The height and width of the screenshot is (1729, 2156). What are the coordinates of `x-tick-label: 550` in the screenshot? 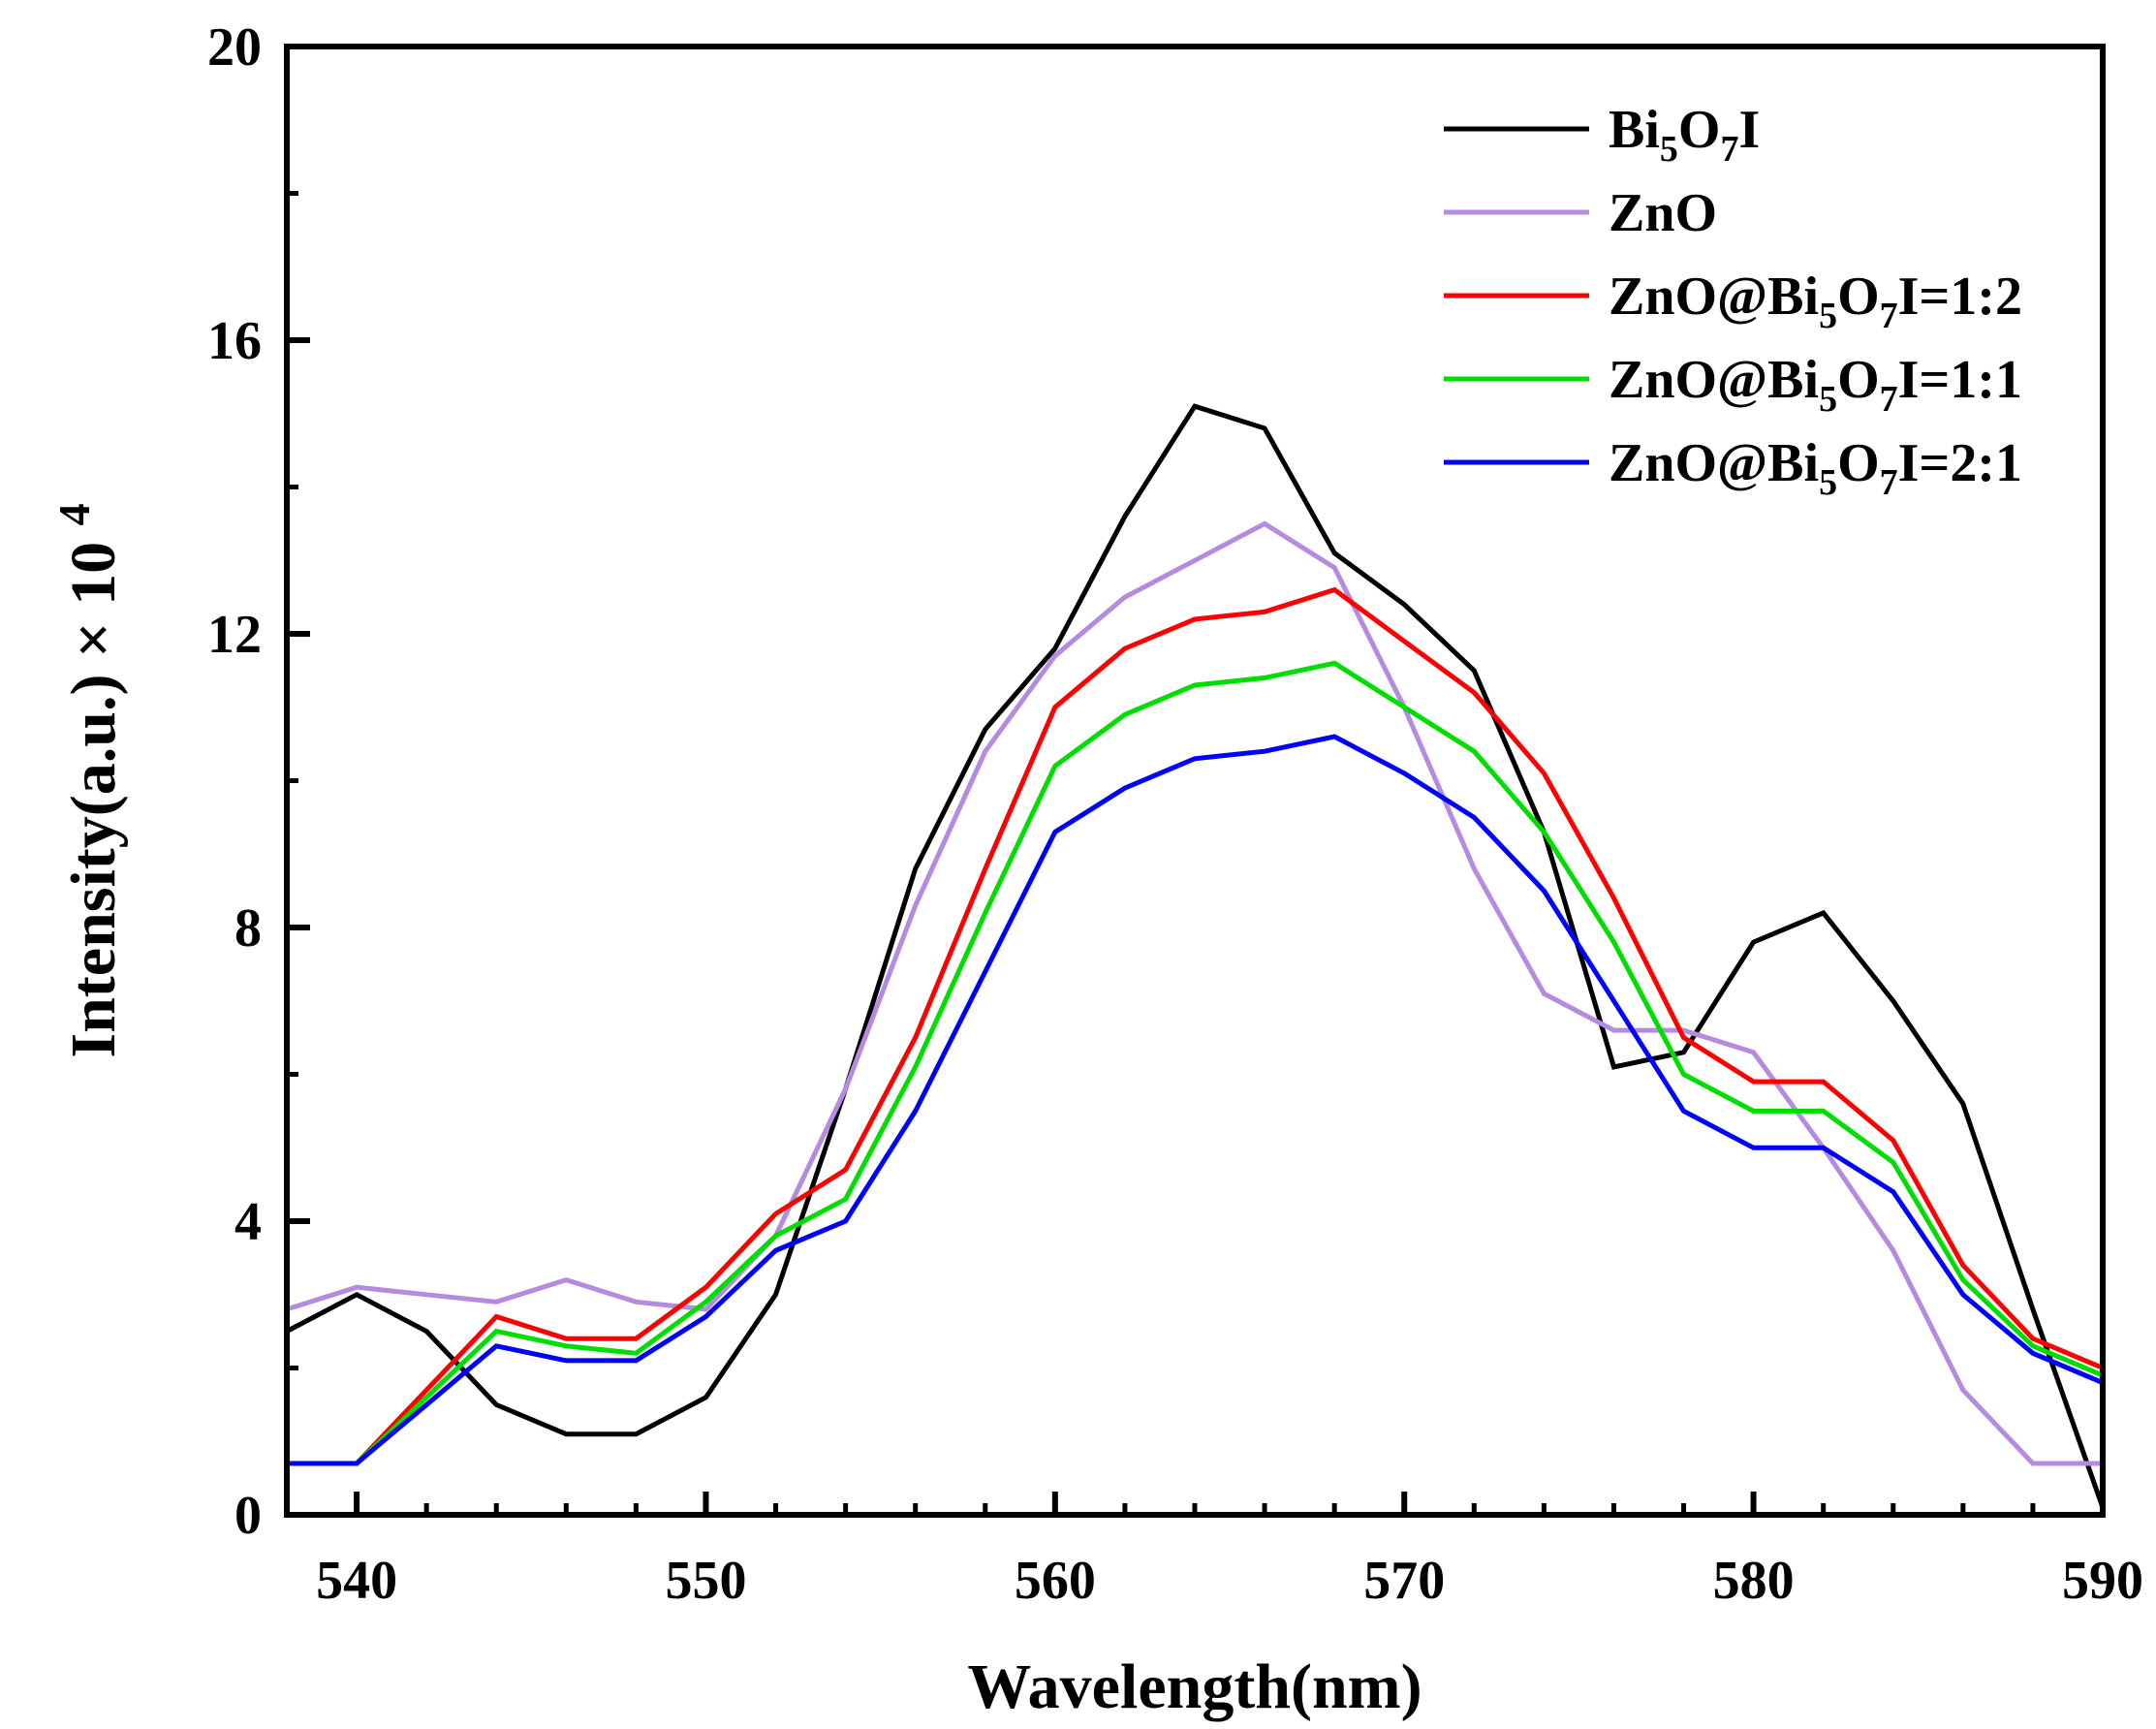 It's located at (705, 1581).